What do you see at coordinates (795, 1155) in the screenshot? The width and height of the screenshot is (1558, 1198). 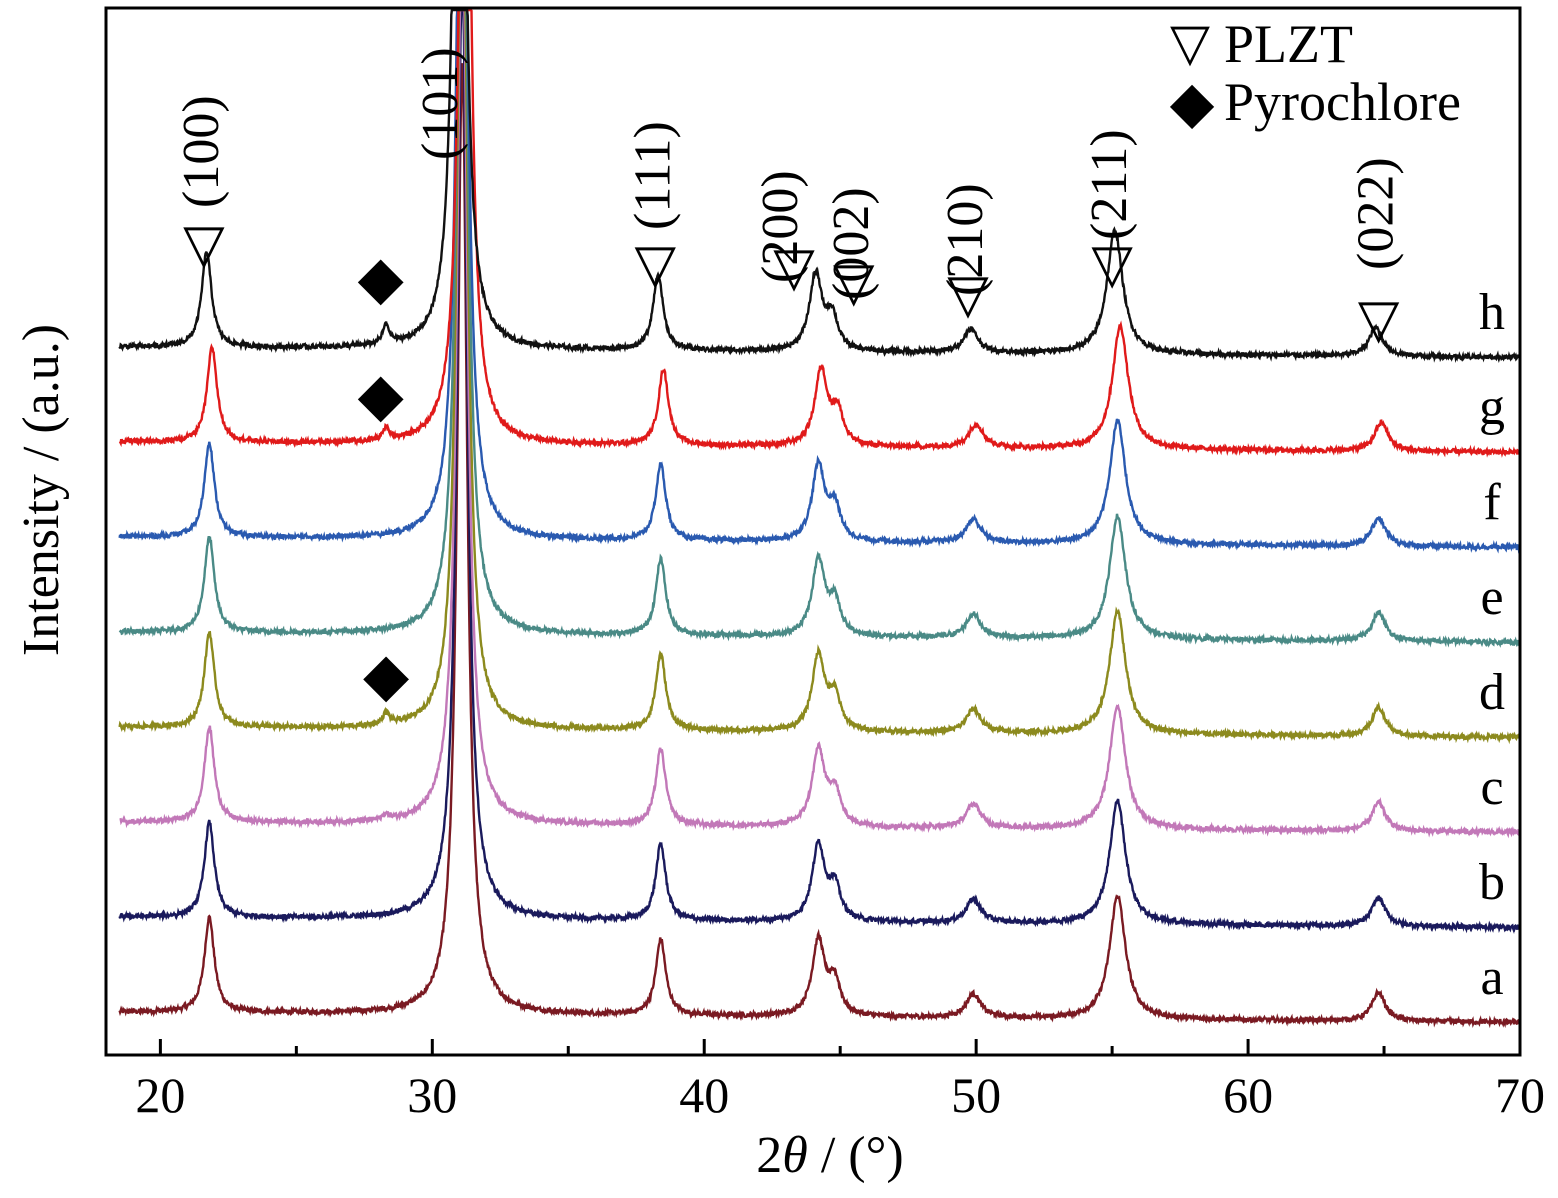 I see `x-axis-label-theta: θ` at bounding box center [795, 1155].